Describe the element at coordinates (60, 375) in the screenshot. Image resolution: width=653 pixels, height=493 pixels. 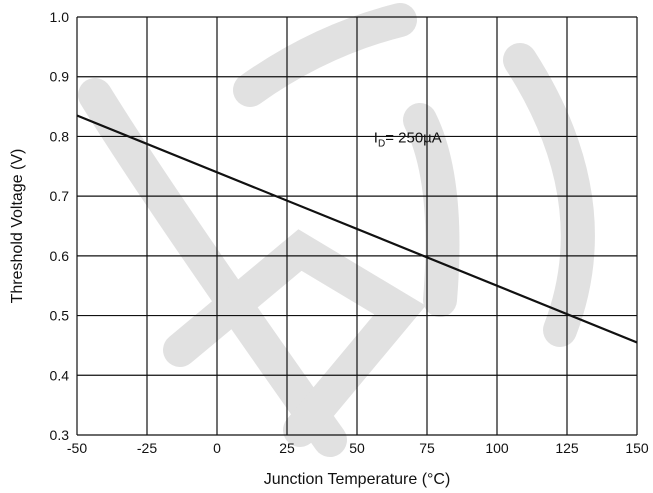
I see `y-tick-label: 0.4` at that location.